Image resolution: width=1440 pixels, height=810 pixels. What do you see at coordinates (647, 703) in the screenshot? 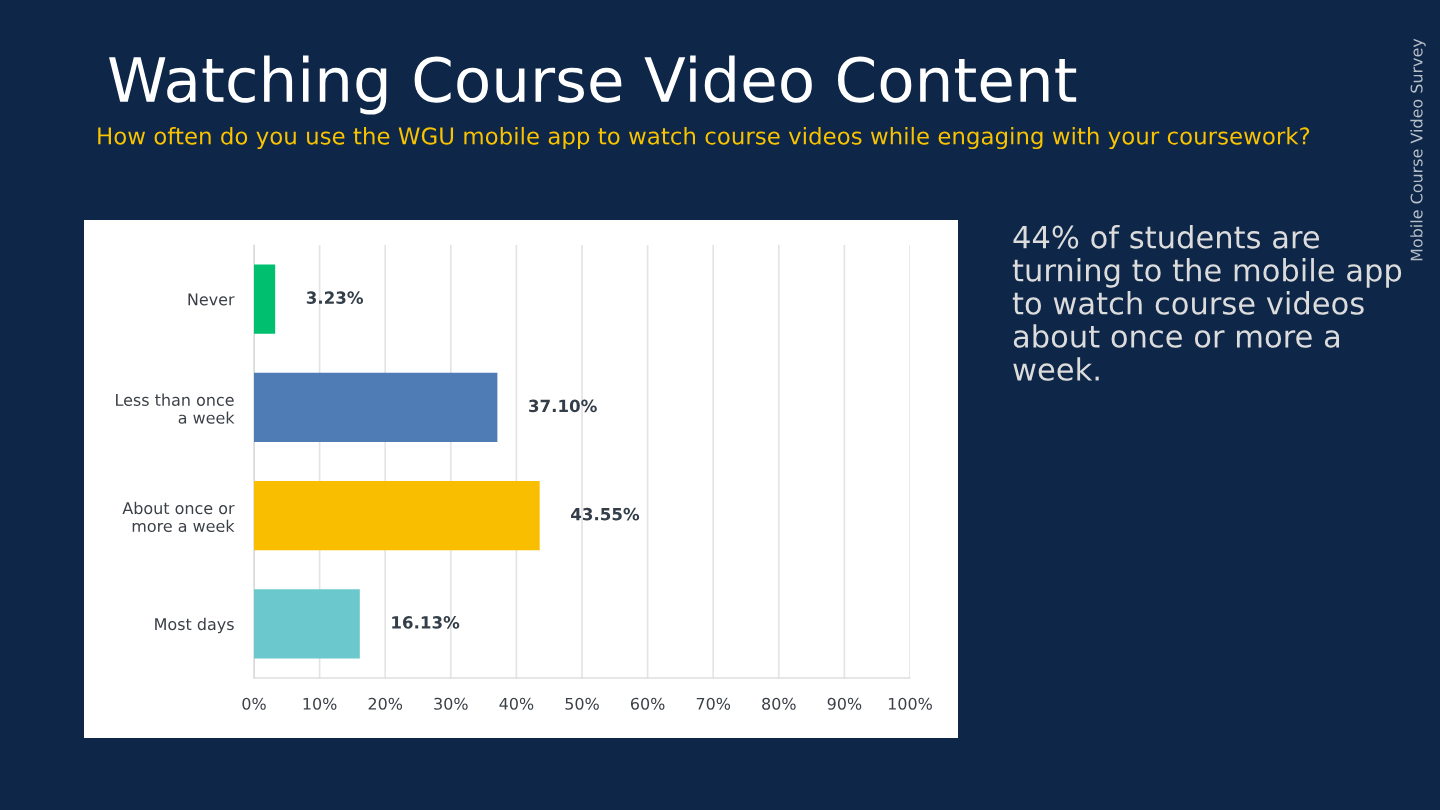
I see `x-tick-label: 60%` at bounding box center [647, 703].